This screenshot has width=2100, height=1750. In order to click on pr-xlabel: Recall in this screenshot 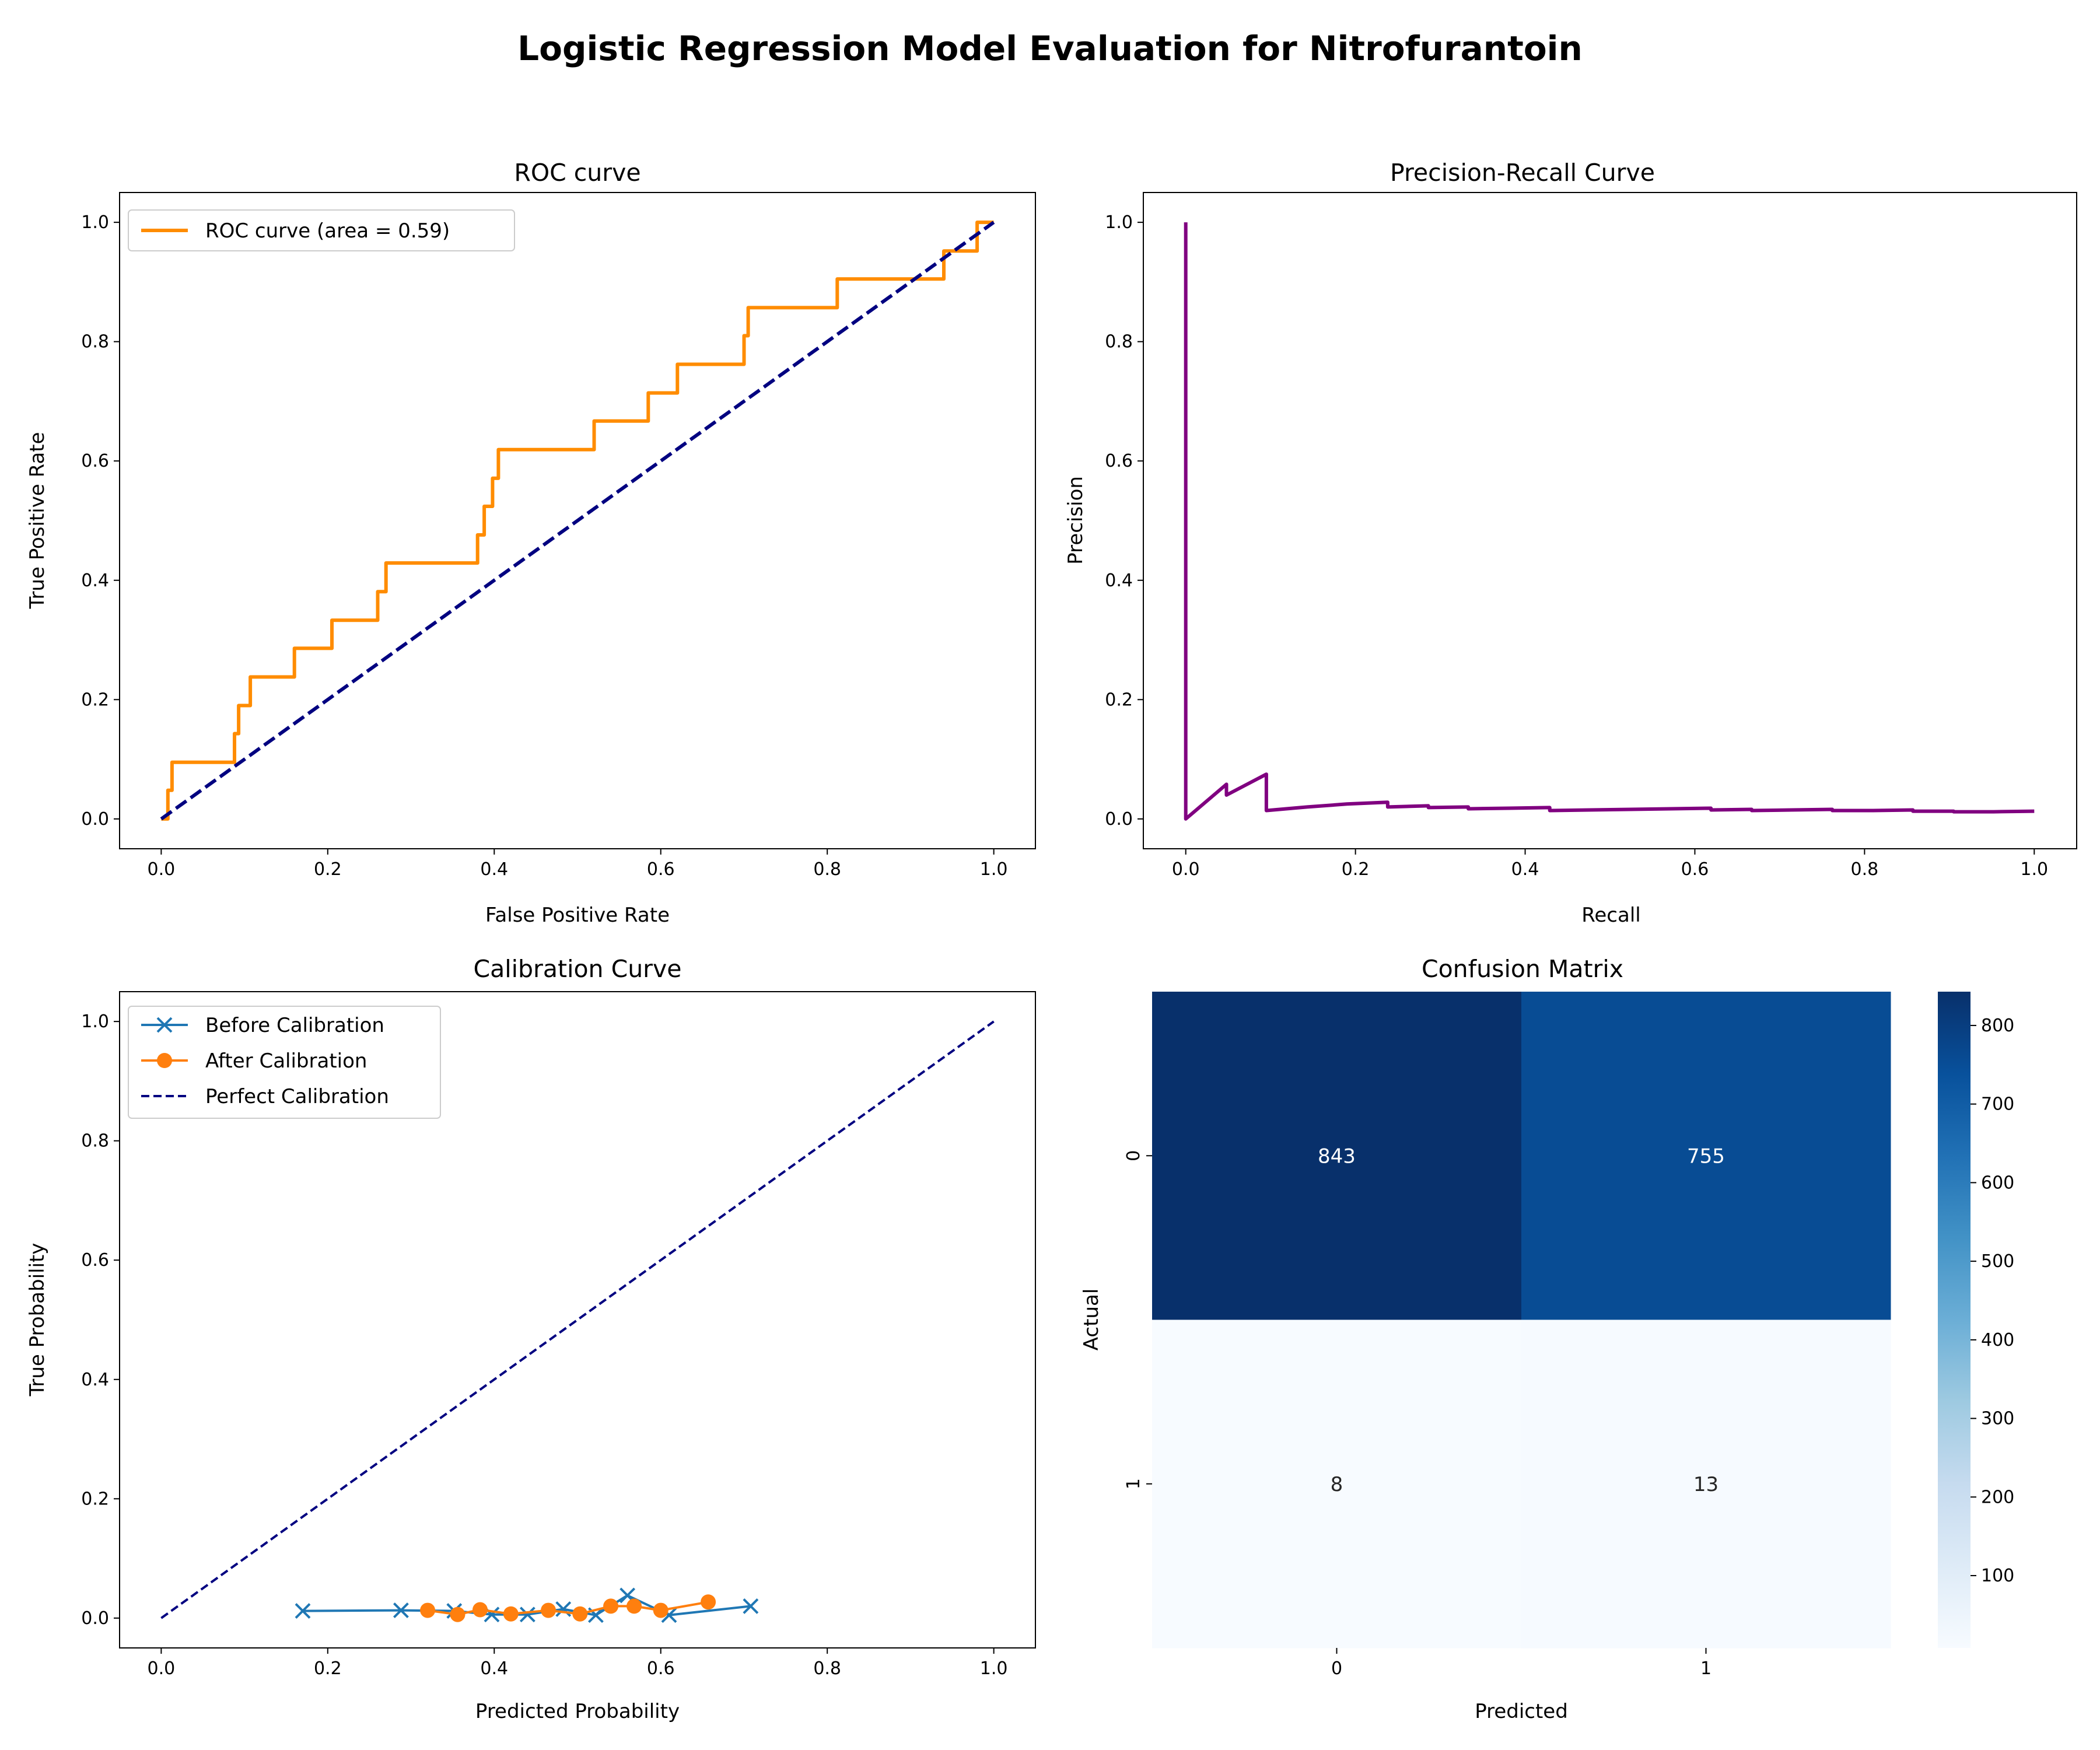, I will do `click(1610, 915)`.